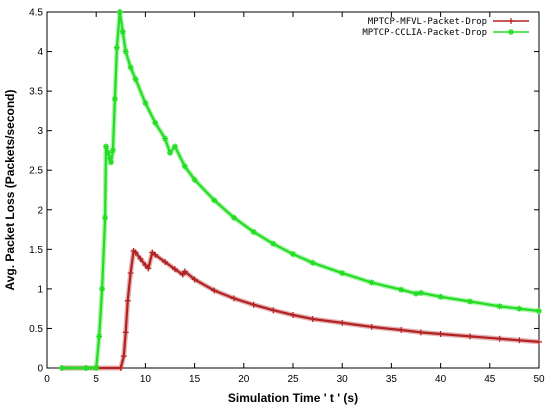 The height and width of the screenshot is (411, 550). What do you see at coordinates (40, 289) in the screenshot?
I see `y-tick-label: 1` at bounding box center [40, 289].